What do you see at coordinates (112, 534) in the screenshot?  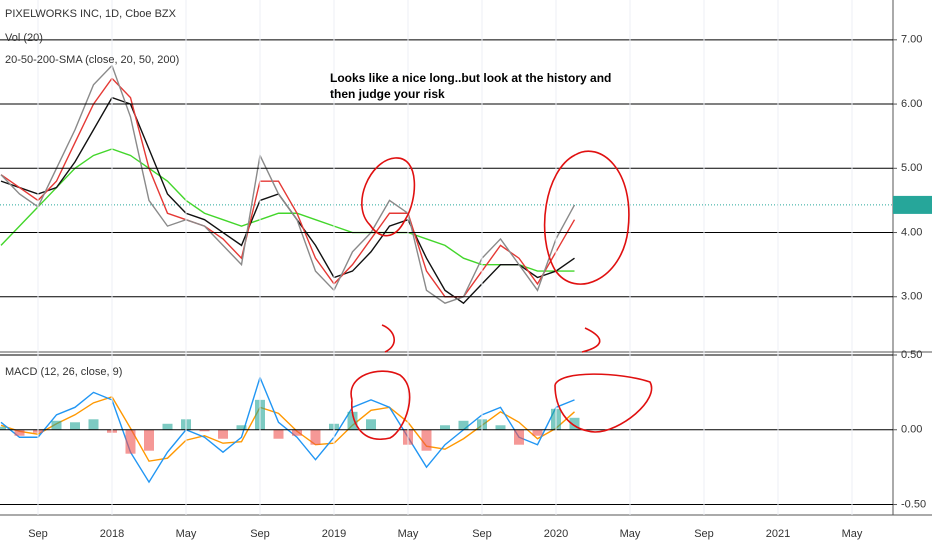 I see `x-tick-label: 2018` at bounding box center [112, 534].